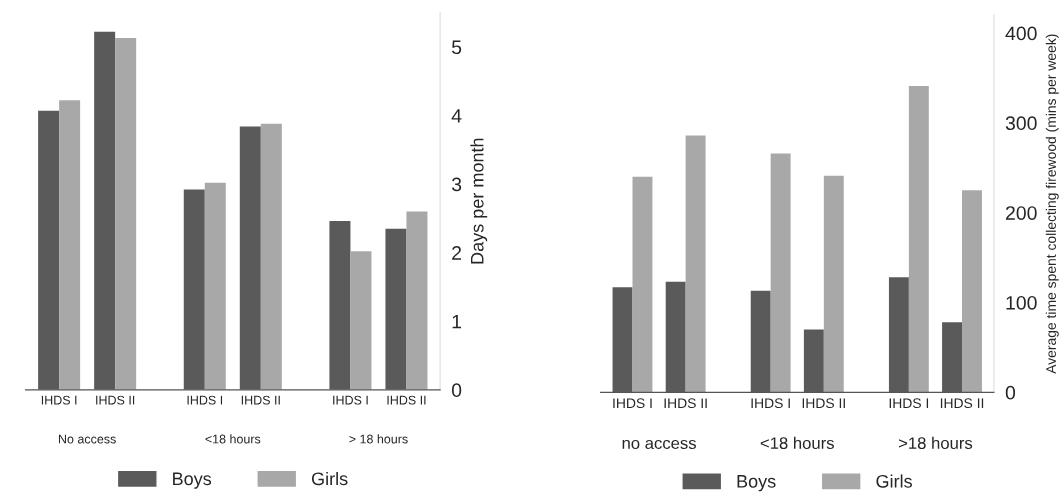  I want to click on text: No access, so click(87, 439).